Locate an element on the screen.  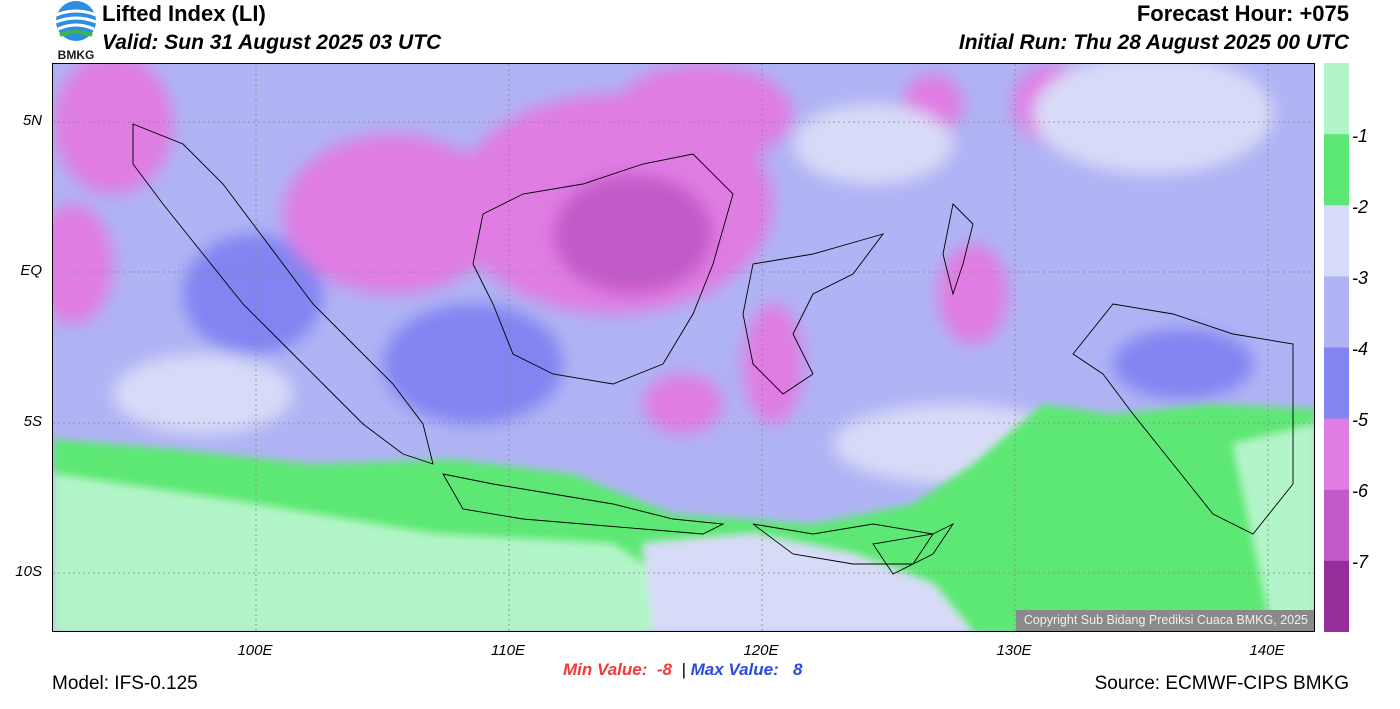
forecast-hour: Forecast Hour: +075 is located at coordinates (1242, 13).